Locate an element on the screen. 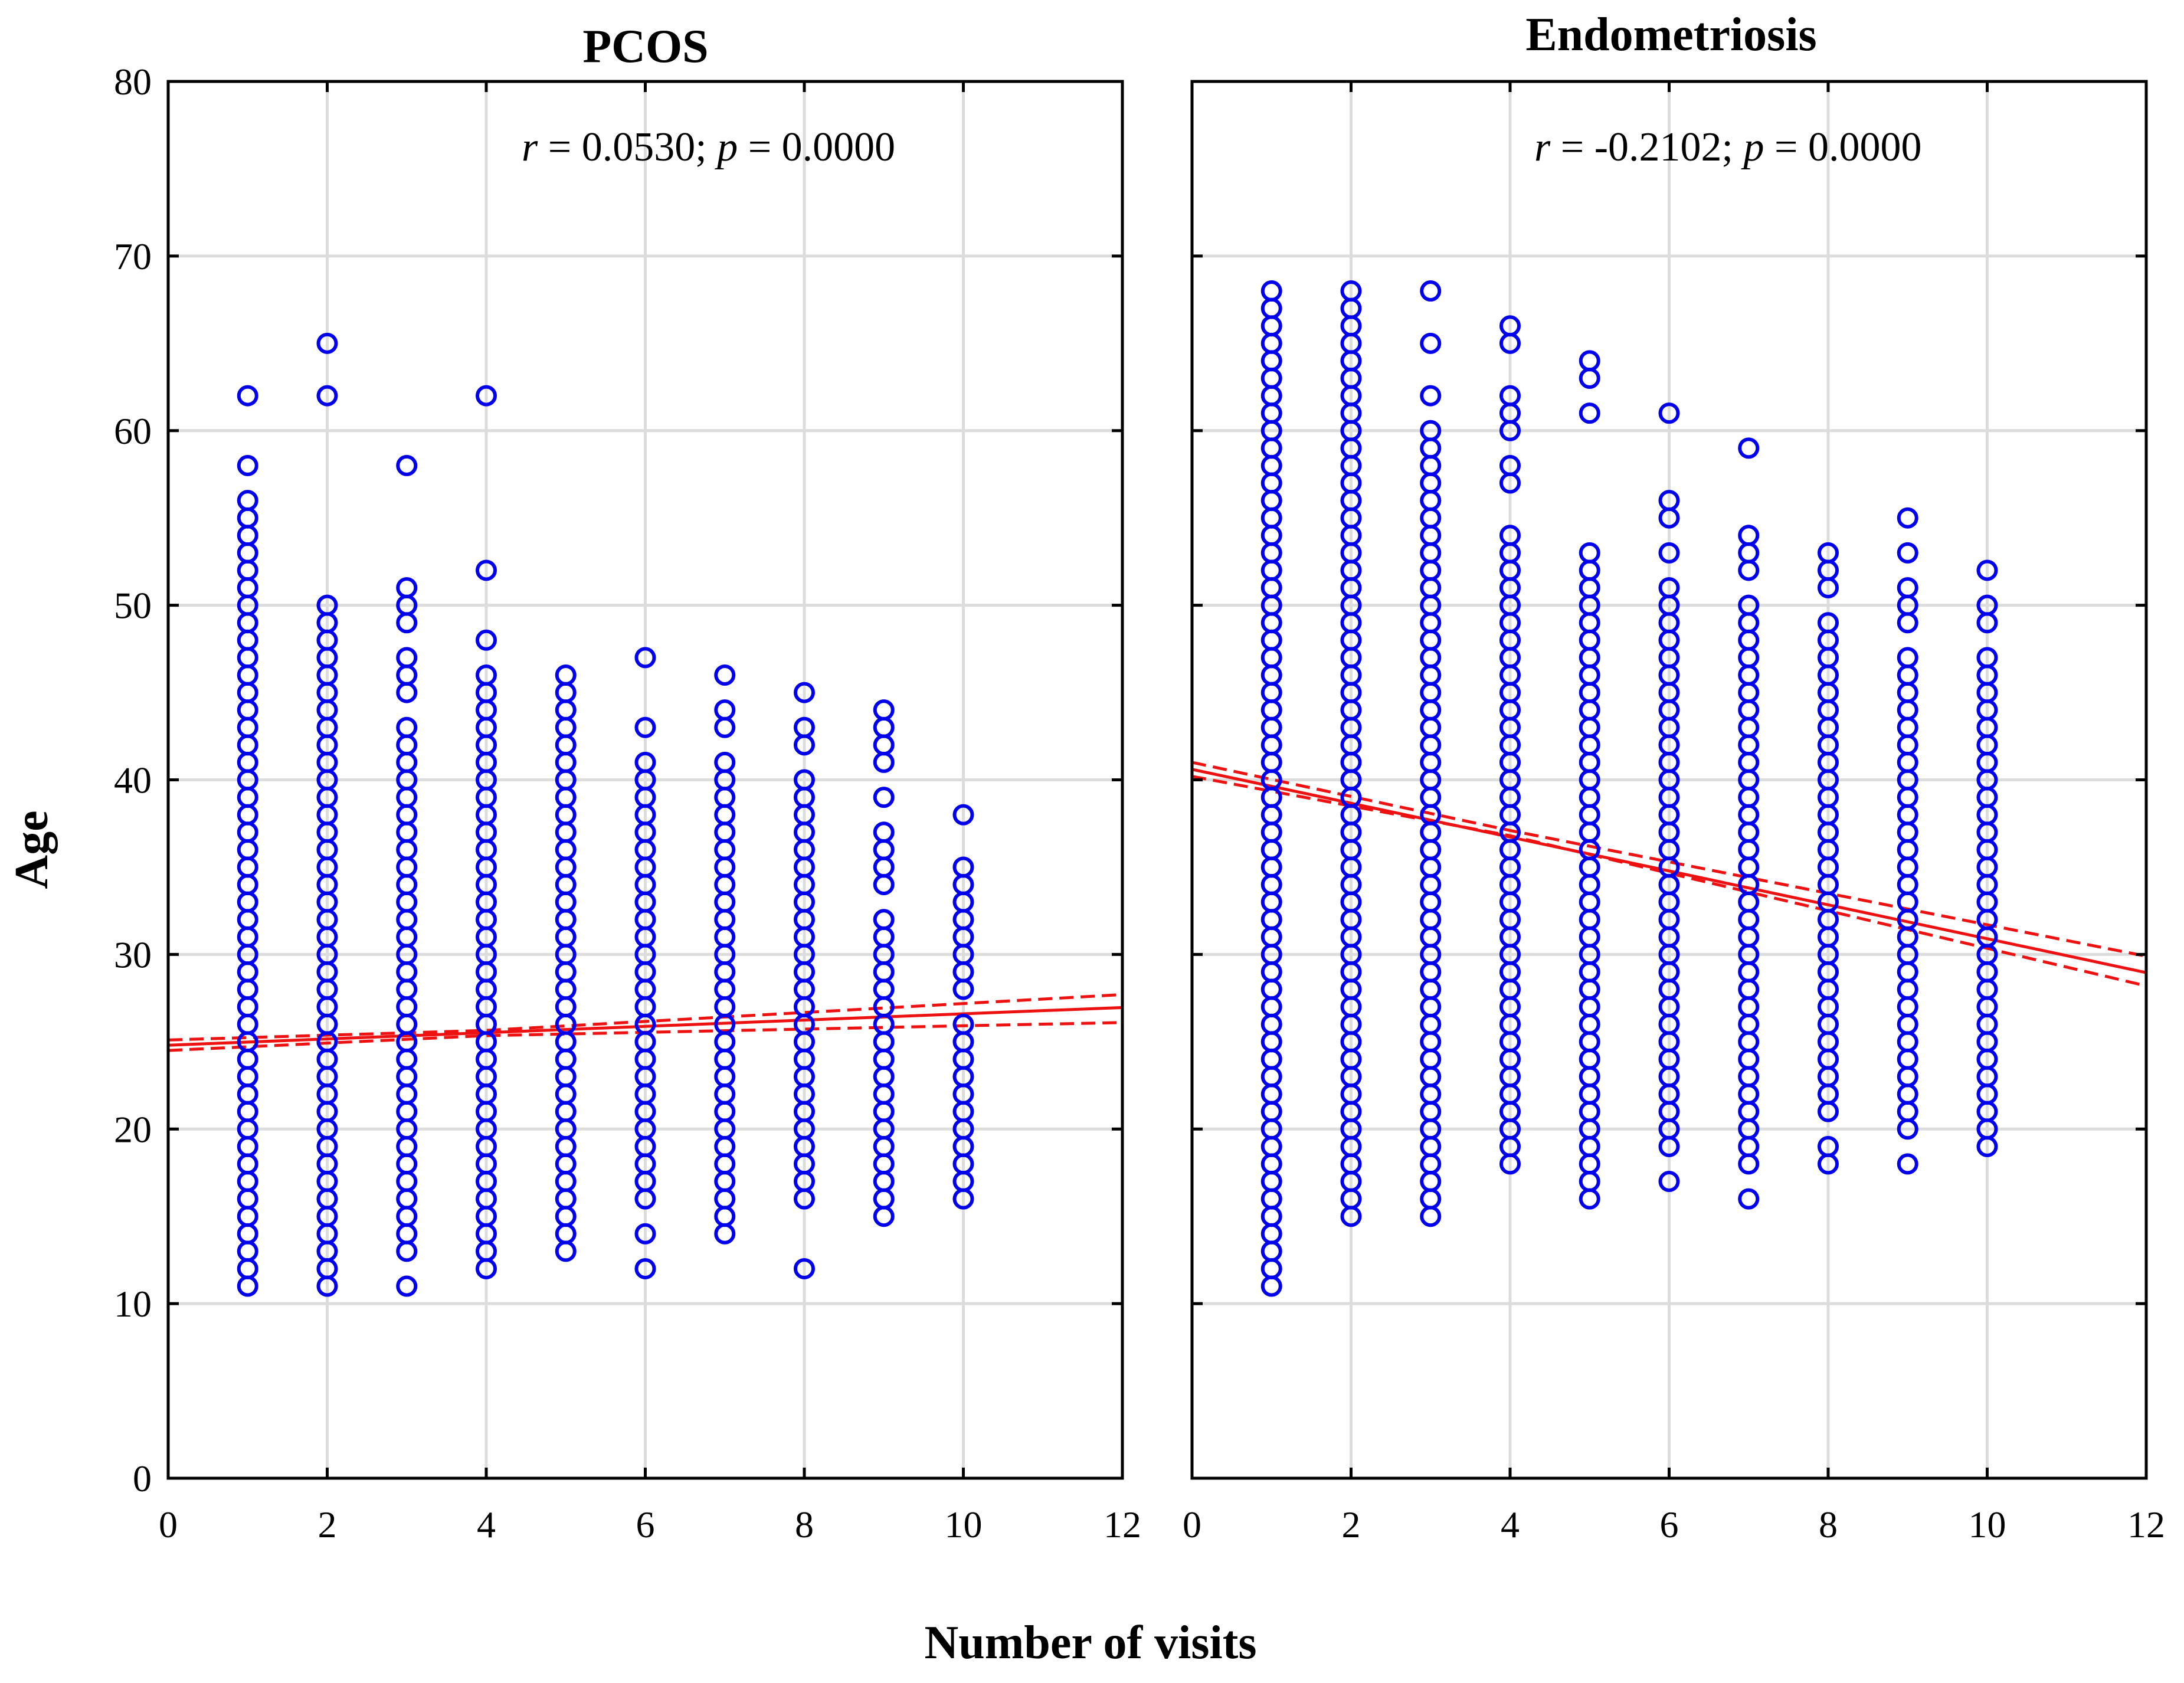 The width and height of the screenshot is (2184, 1683). pcos-y-tick-label: 10 is located at coordinates (133, 1304).